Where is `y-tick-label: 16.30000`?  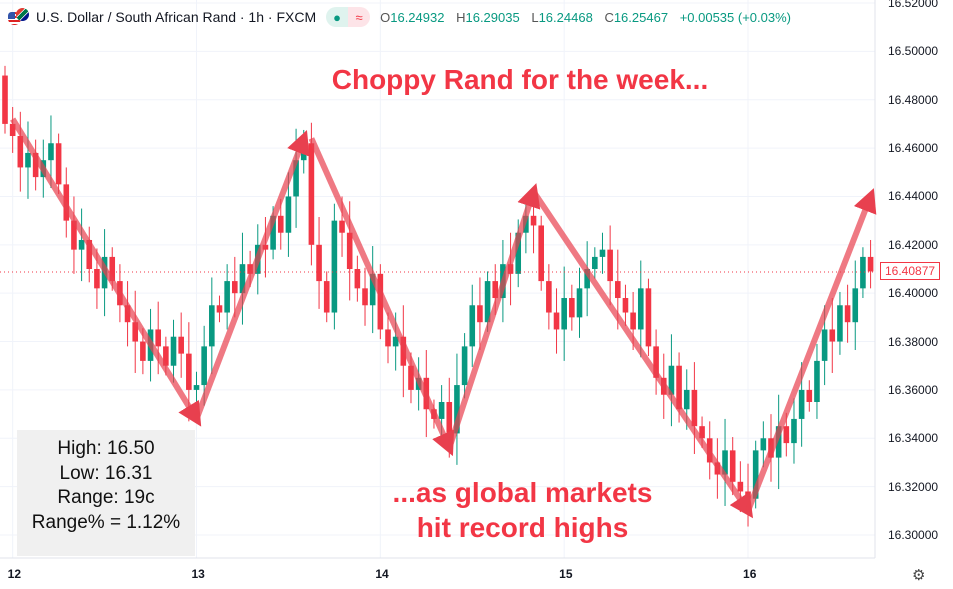
y-tick-label: 16.30000 is located at coordinates (913, 535).